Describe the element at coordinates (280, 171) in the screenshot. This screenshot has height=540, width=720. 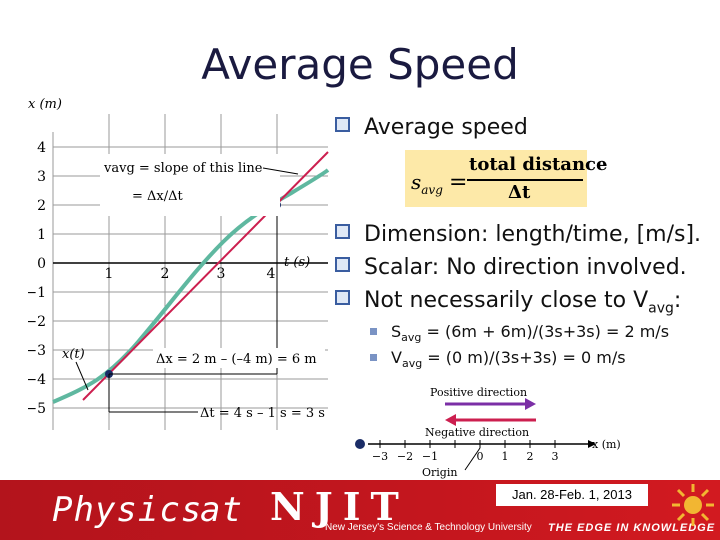
I see `vavg-leader` at that location.